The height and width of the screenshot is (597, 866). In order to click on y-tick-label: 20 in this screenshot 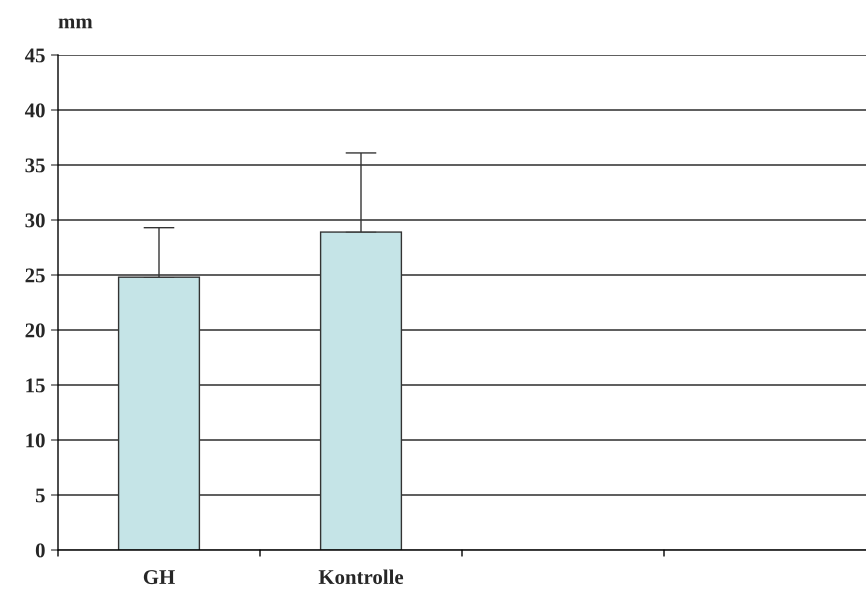, I will do `click(35, 330)`.